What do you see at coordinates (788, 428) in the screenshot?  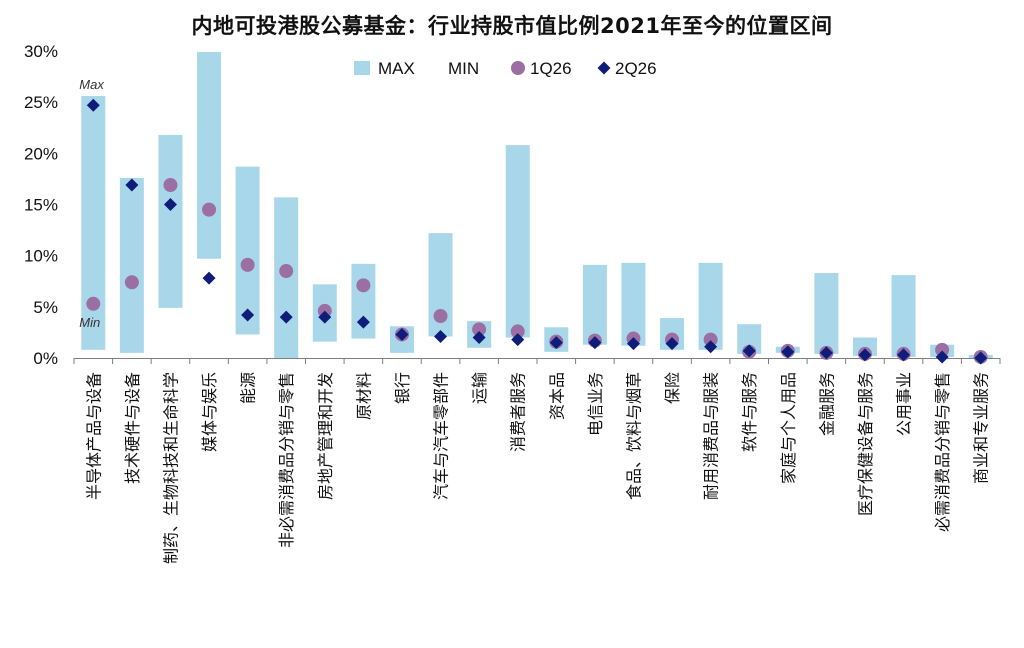 I see `category-label: 家庭与个人用品` at bounding box center [788, 428].